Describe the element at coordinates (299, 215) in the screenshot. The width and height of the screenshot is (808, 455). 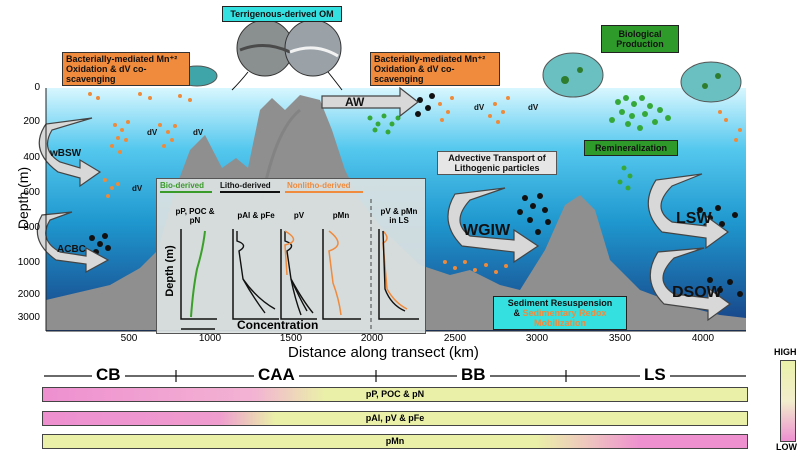
I see `panel-label: pV` at that location.